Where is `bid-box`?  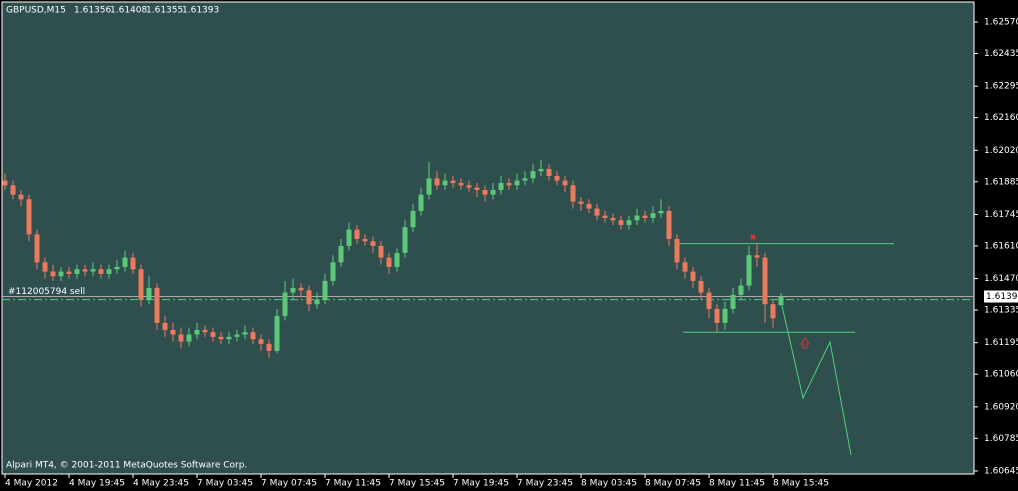 bid-box is located at coordinates (1001, 296).